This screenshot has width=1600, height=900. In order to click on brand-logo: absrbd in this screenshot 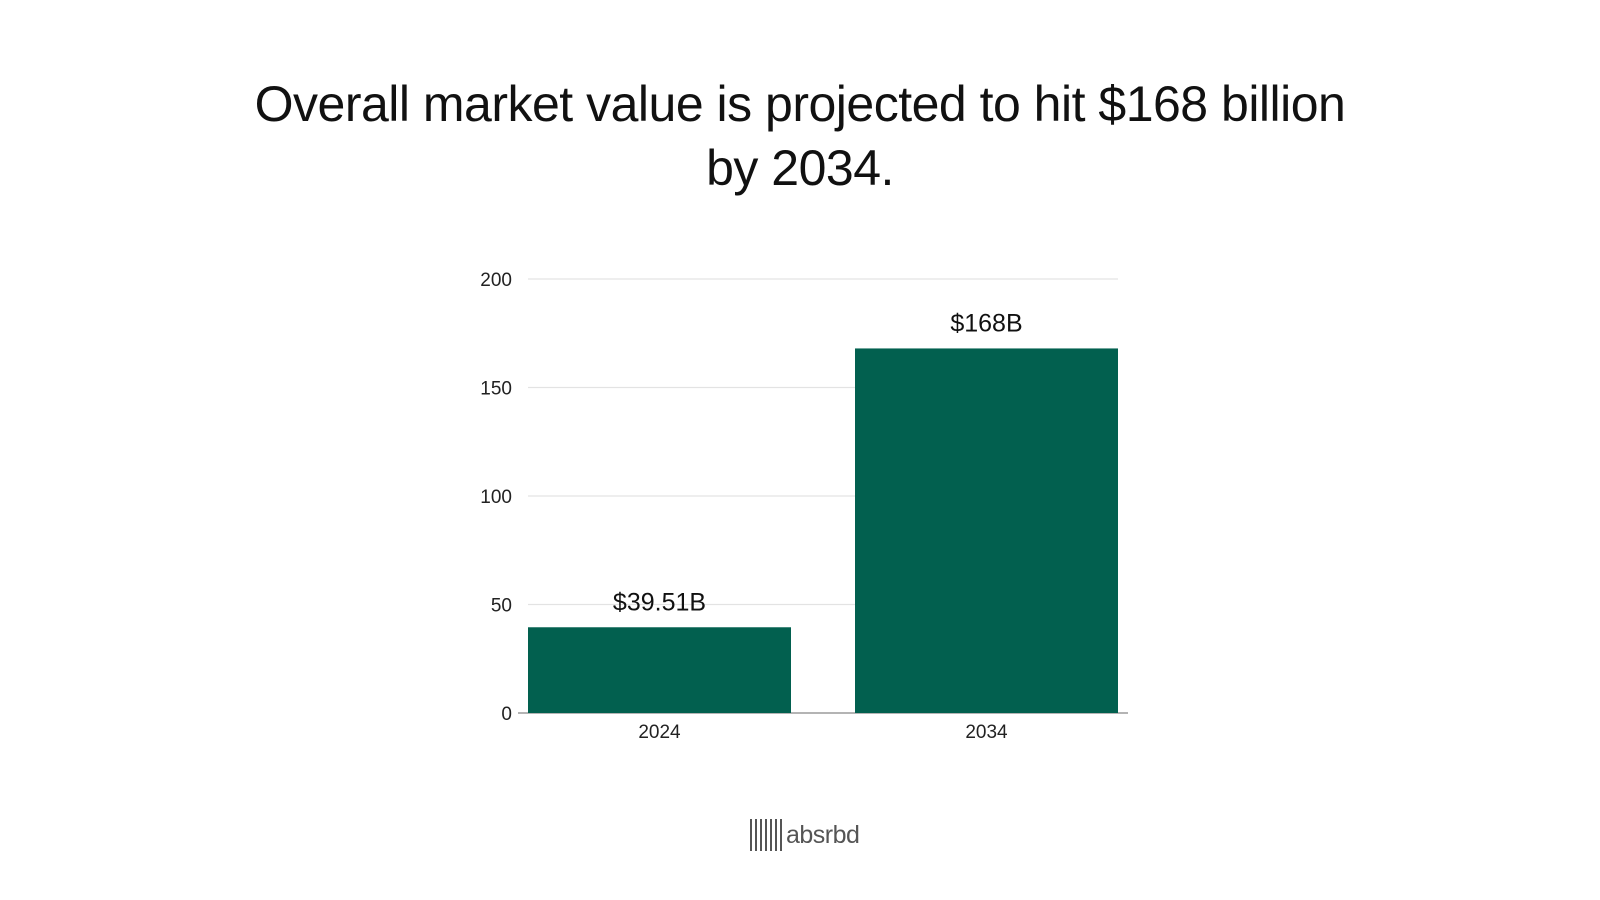, I will do `click(805, 835)`.